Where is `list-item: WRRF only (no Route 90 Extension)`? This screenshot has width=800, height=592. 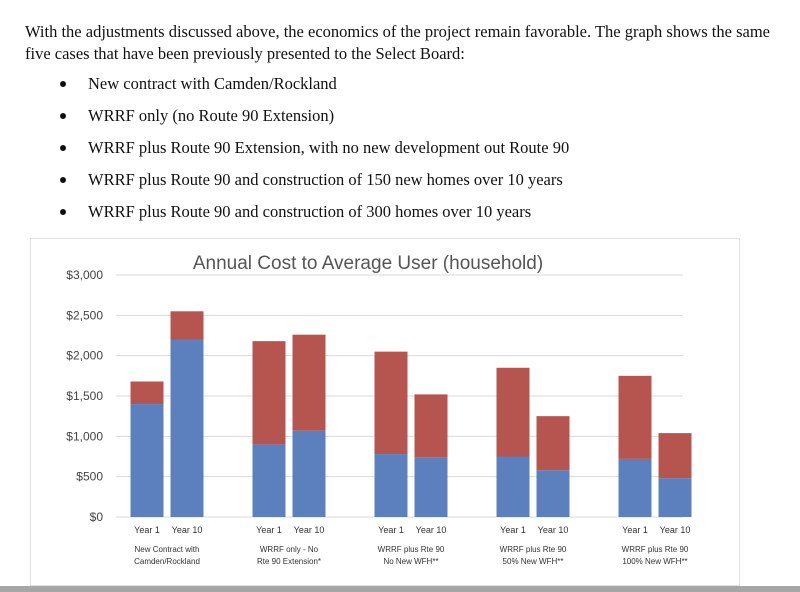
list-item: WRRF only (no Route 90 Extension) is located at coordinates (314, 122).